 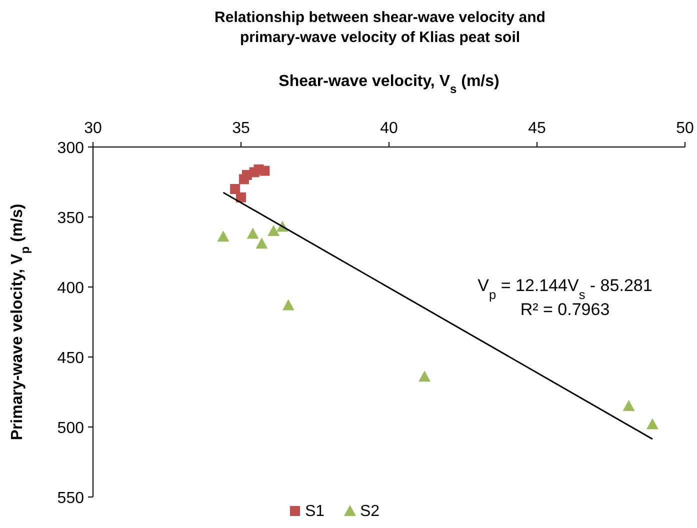 What do you see at coordinates (315, 511) in the screenshot?
I see `legend-label: S1` at bounding box center [315, 511].